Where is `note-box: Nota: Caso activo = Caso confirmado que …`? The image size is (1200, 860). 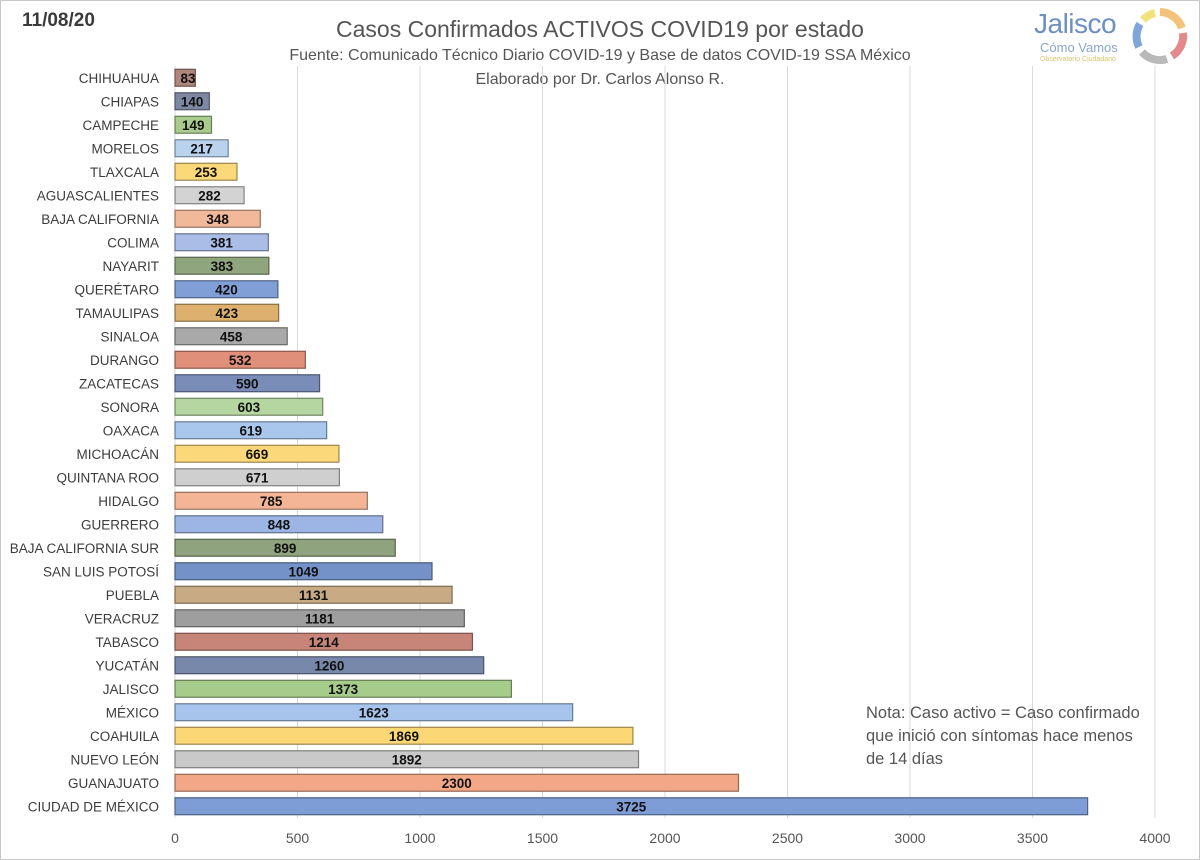
note-box: Nota: Caso activo = Caso confirmado que … is located at coordinates (1016, 736).